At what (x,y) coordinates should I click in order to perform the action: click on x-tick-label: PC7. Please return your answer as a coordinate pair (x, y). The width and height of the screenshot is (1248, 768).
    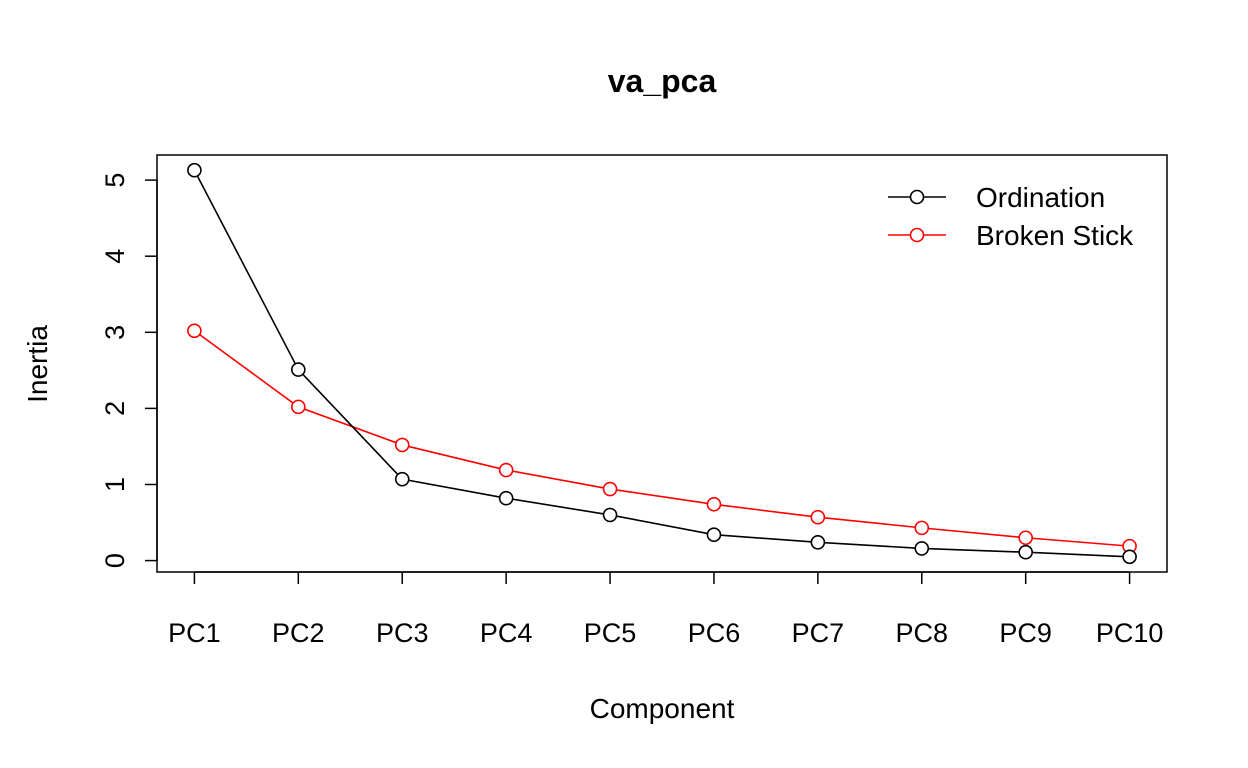
    Looking at the image, I should click on (818, 633).